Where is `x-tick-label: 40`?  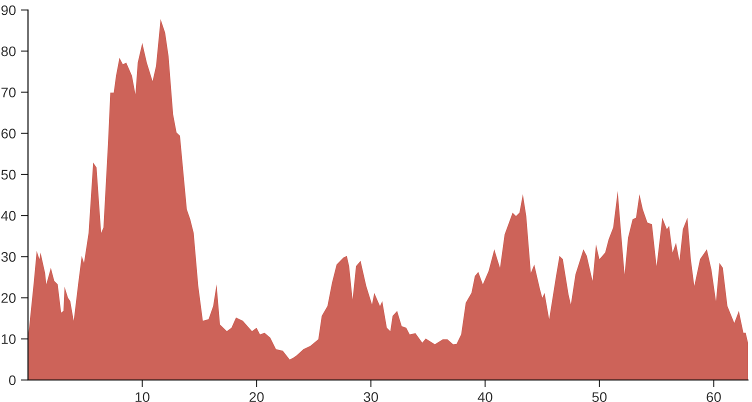 x-tick-label: 40 is located at coordinates (485, 397).